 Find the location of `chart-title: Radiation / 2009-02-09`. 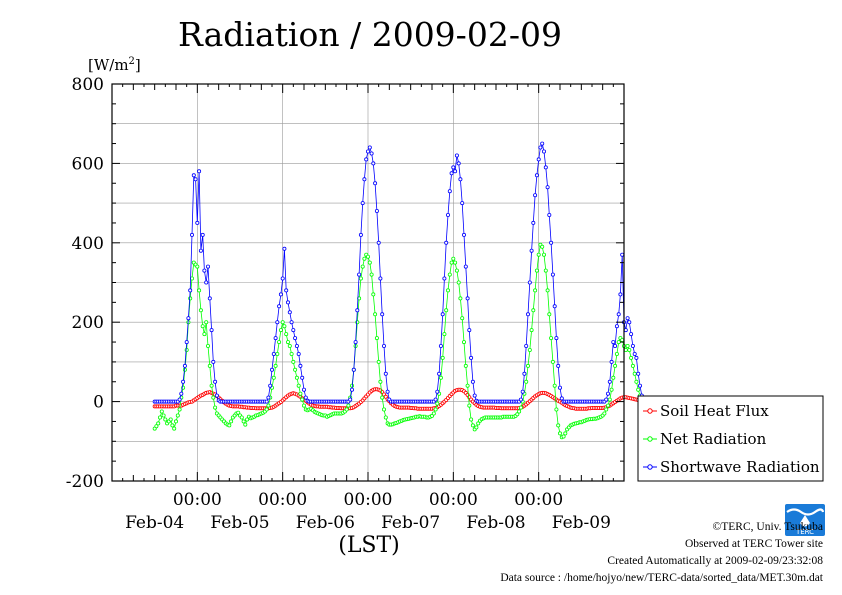

chart-title: Radiation / 2009-02-09 is located at coordinates (370, 34).